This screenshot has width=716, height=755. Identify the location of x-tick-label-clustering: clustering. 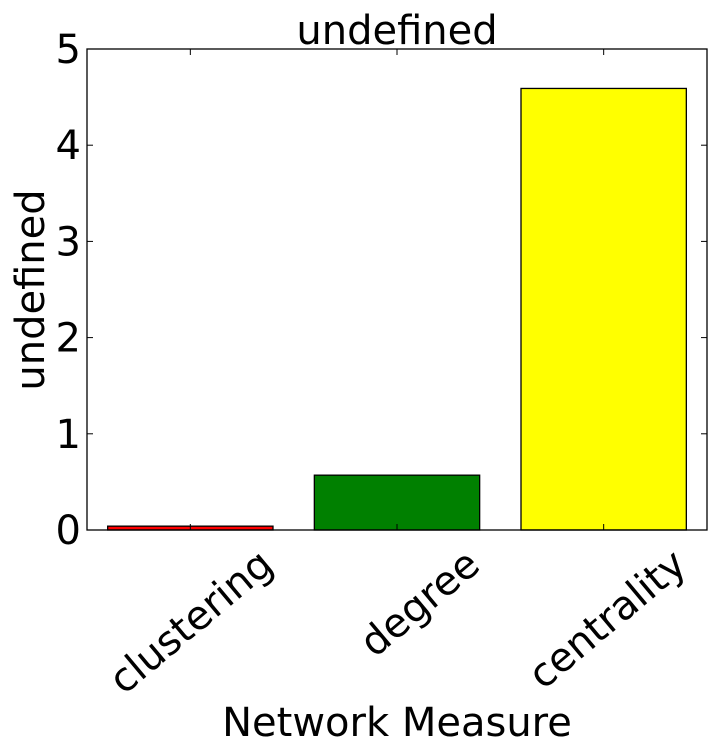
(191, 622).